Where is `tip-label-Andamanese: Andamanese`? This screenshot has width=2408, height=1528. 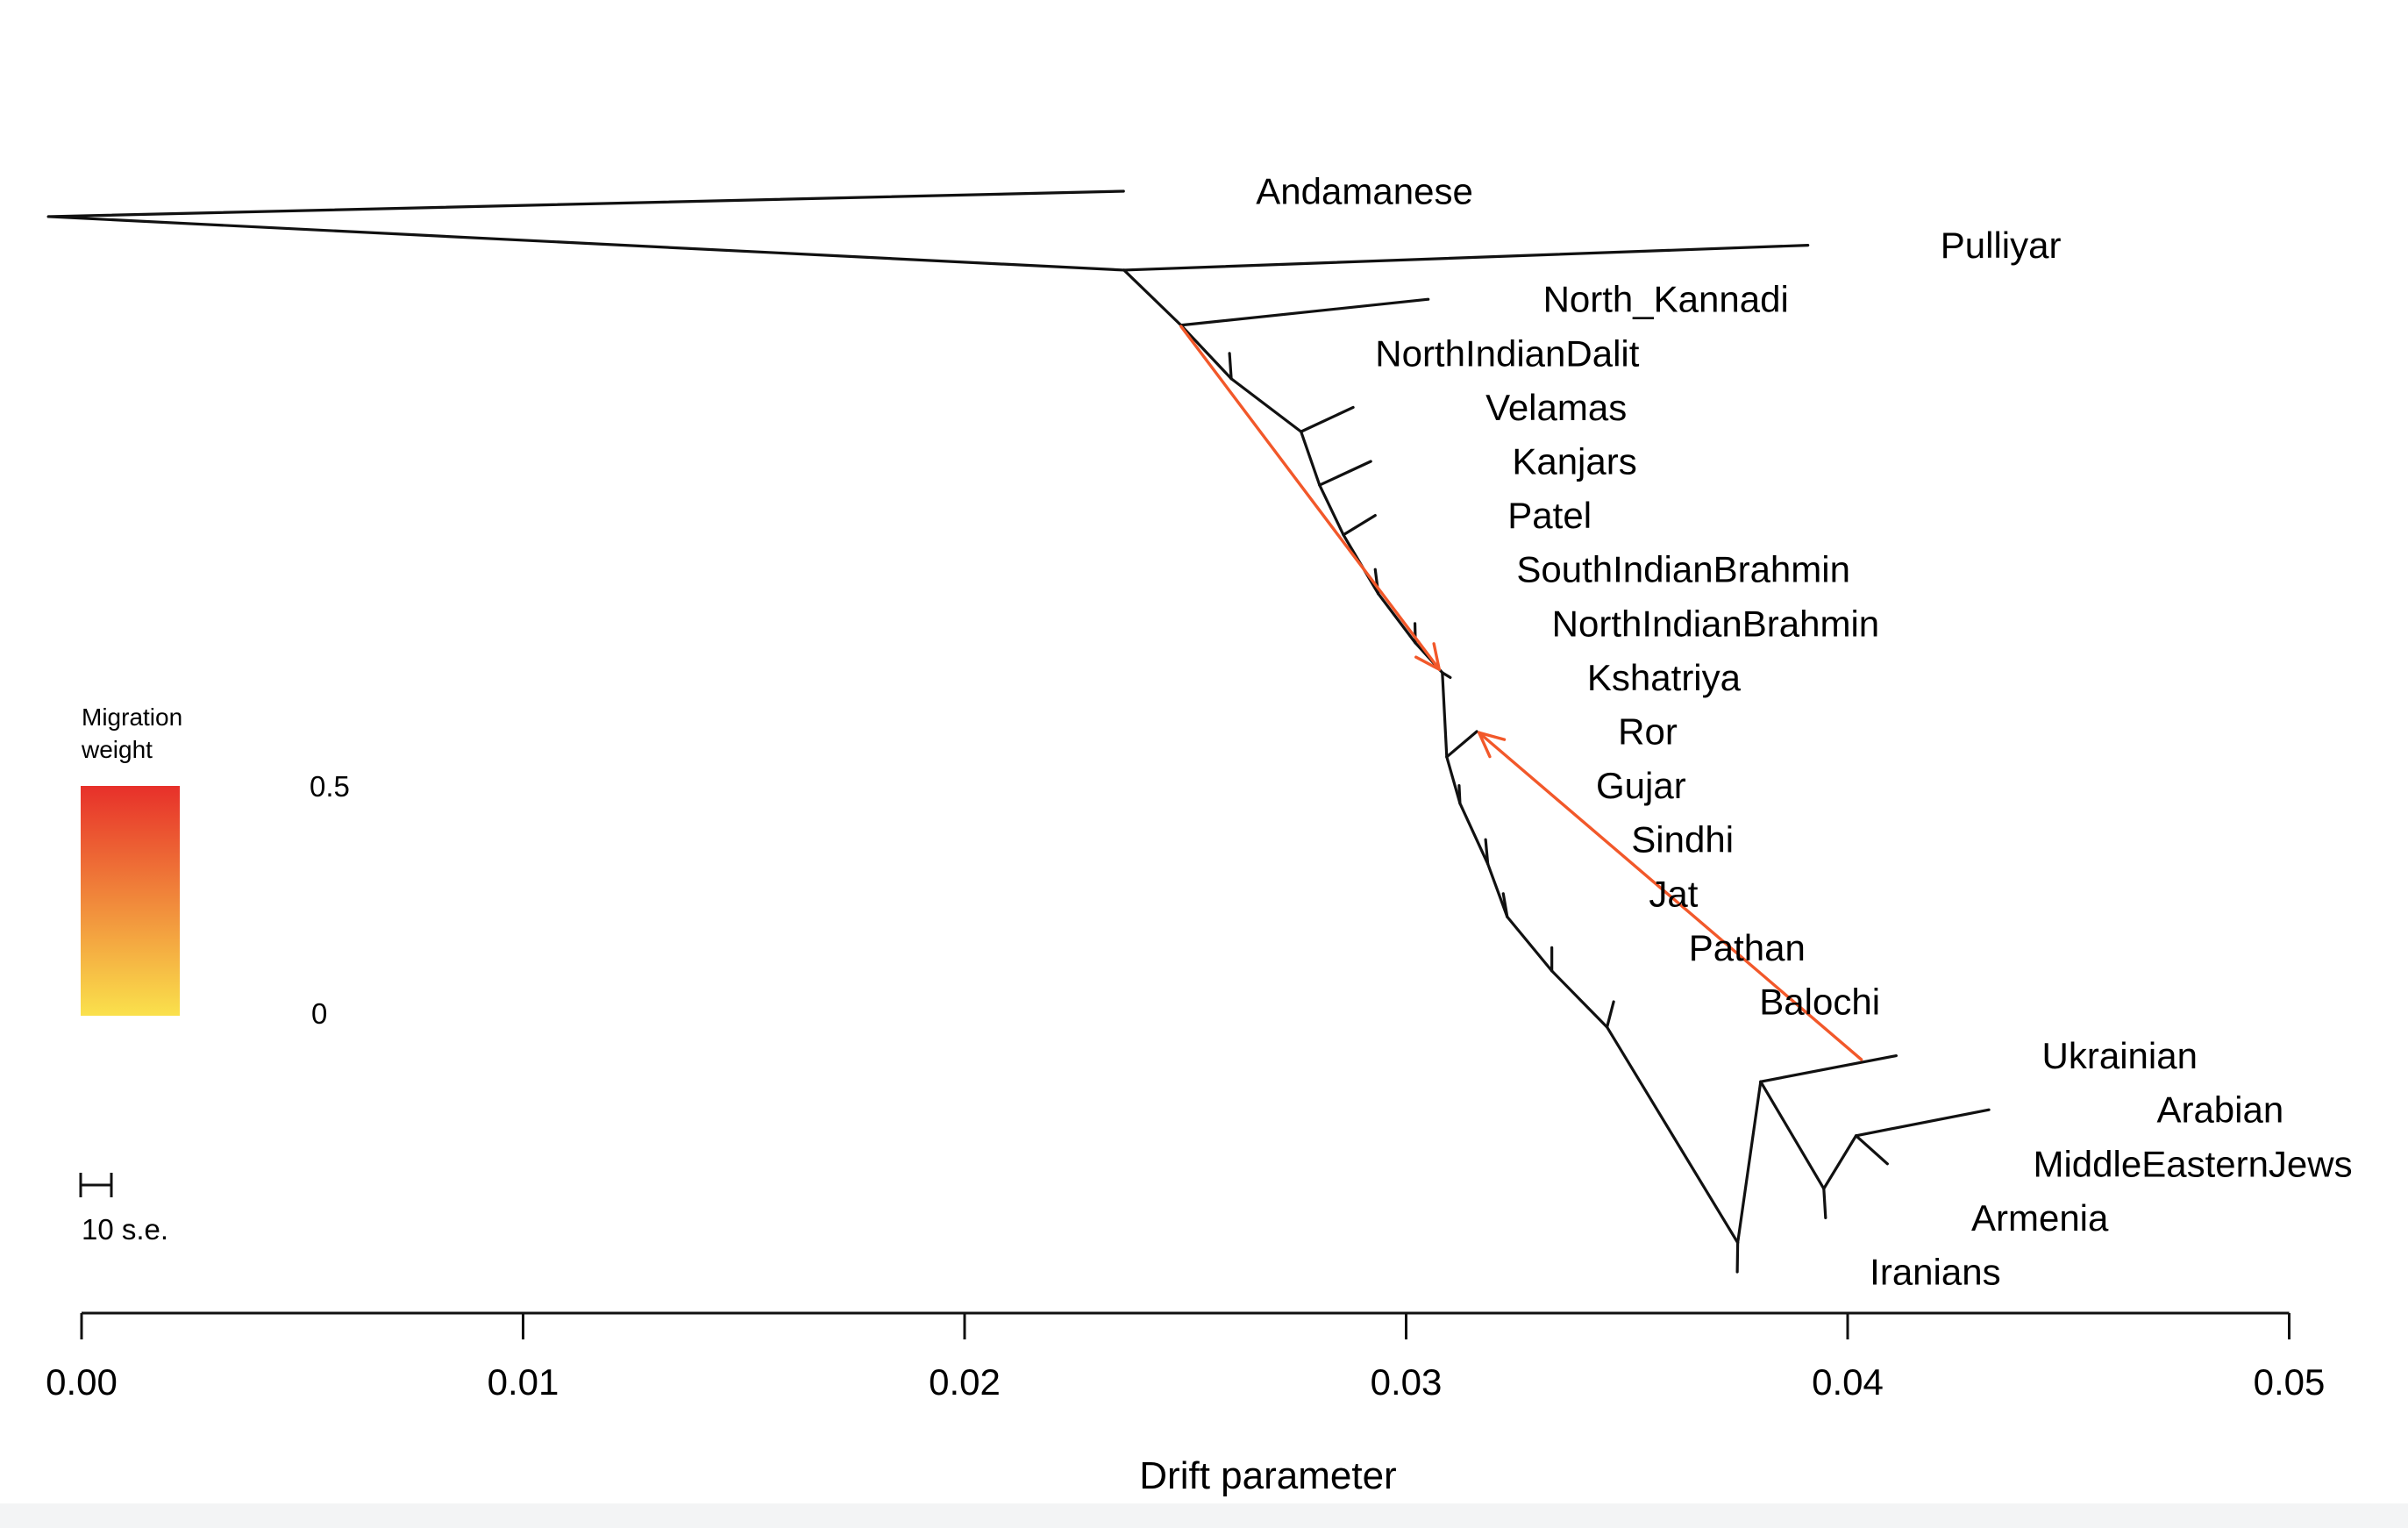
tip-label-Andamanese: Andamanese is located at coordinates (1364, 191).